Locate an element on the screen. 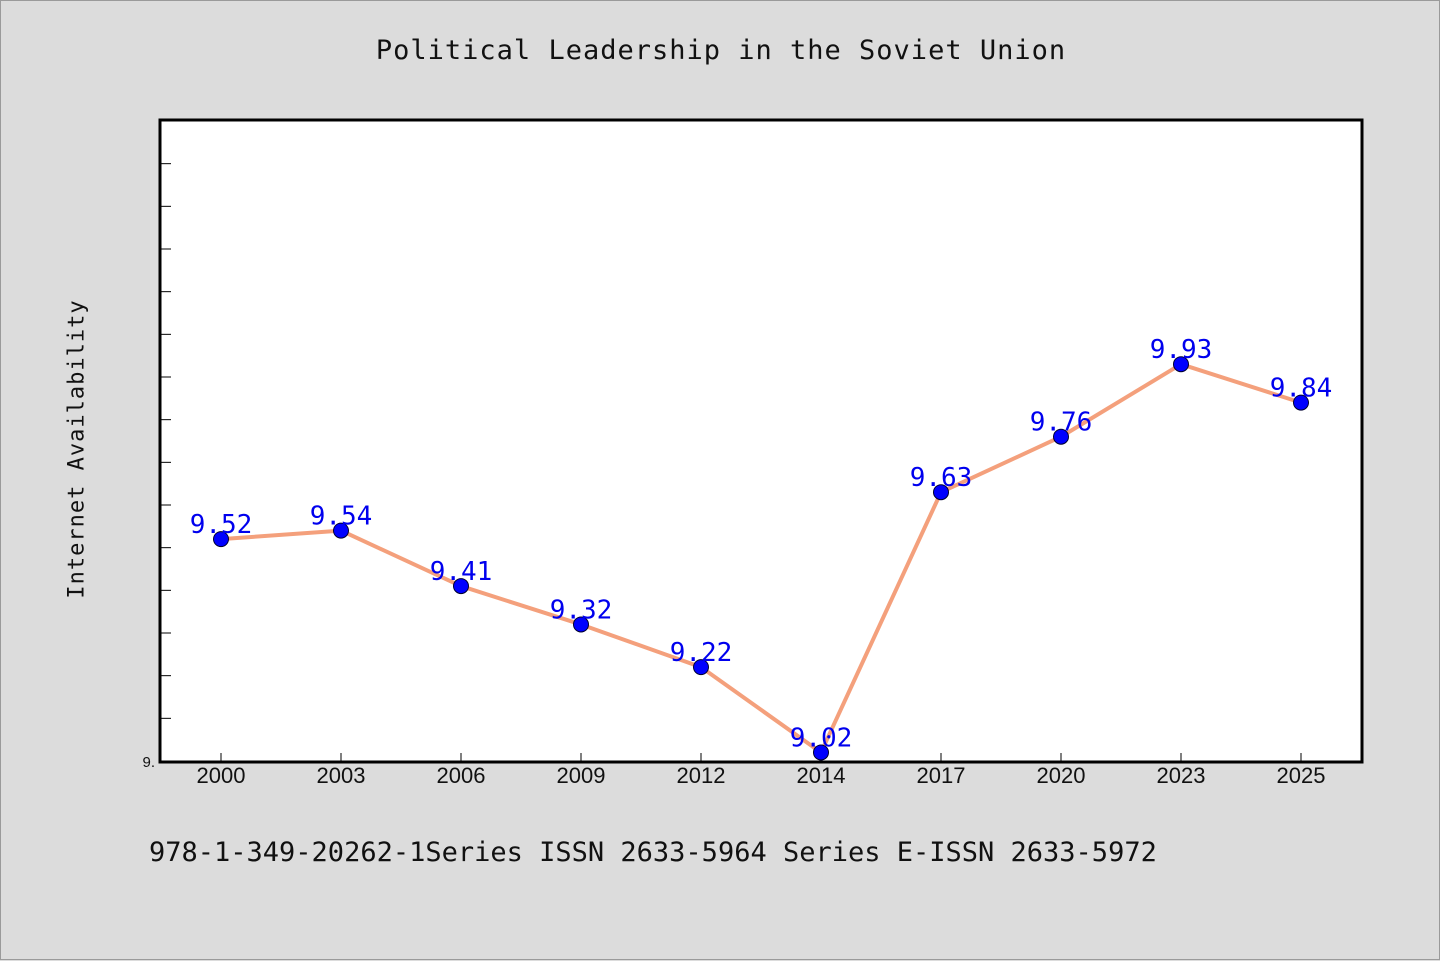  data-label: 9.32 is located at coordinates (581, 610).